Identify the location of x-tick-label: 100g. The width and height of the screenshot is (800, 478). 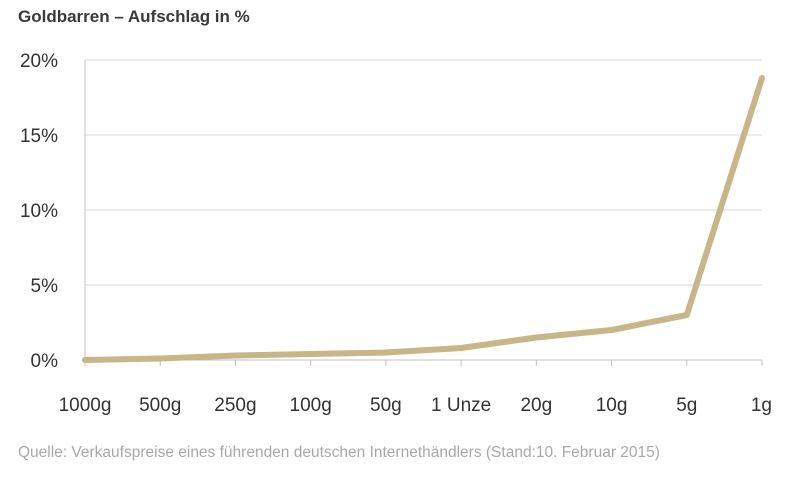
(311, 405).